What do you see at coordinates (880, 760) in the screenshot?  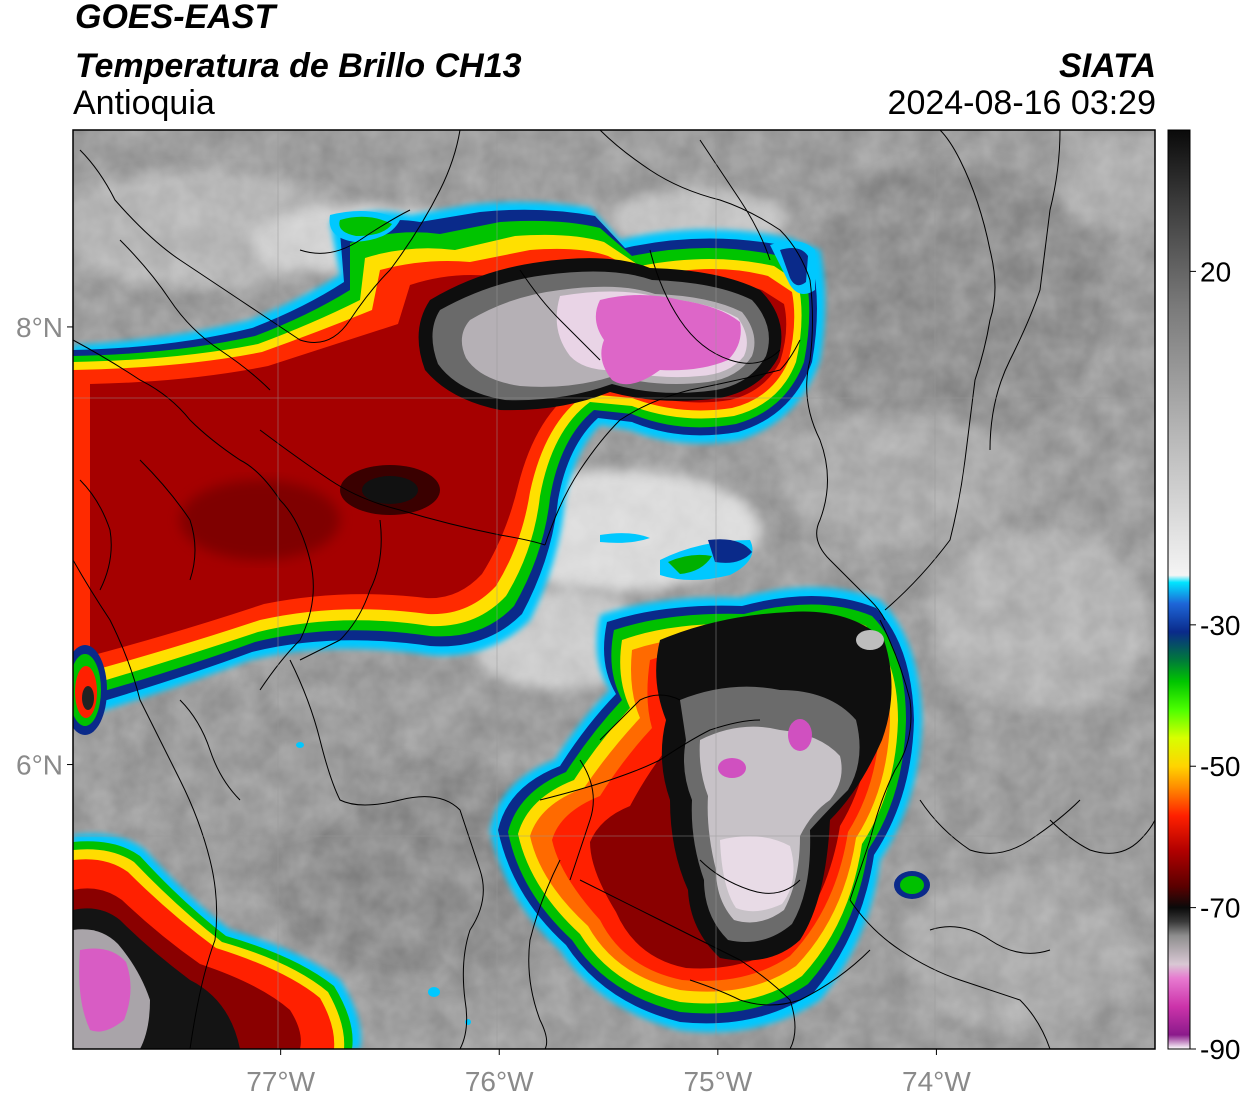 I see `border-boyaca` at bounding box center [880, 760].